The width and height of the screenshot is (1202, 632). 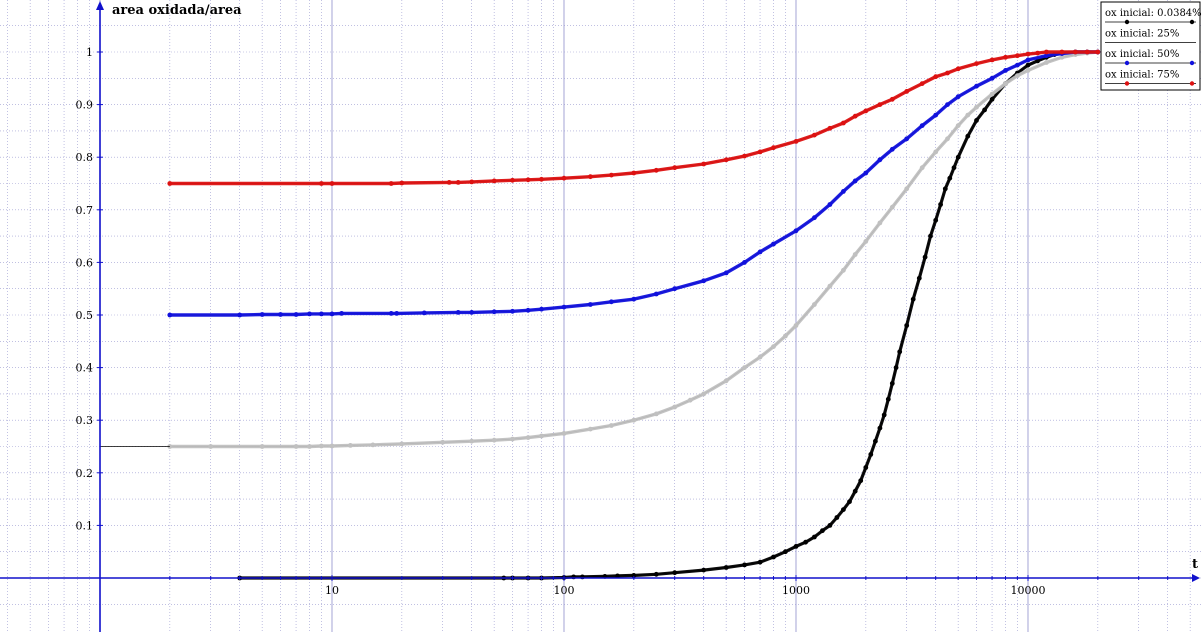 What do you see at coordinates (1142, 34) in the screenshot?
I see `legend-label: ox inicial: 25%` at bounding box center [1142, 34].